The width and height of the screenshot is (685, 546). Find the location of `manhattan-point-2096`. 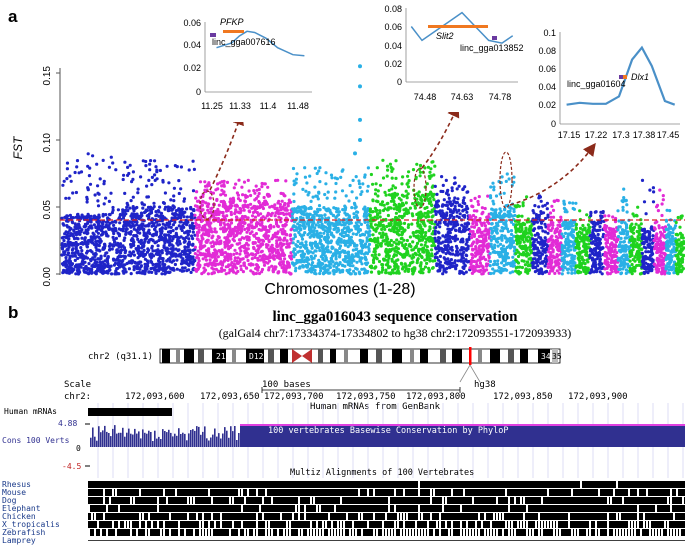

manhattan-point-2096 is located at coordinates (226, 229).